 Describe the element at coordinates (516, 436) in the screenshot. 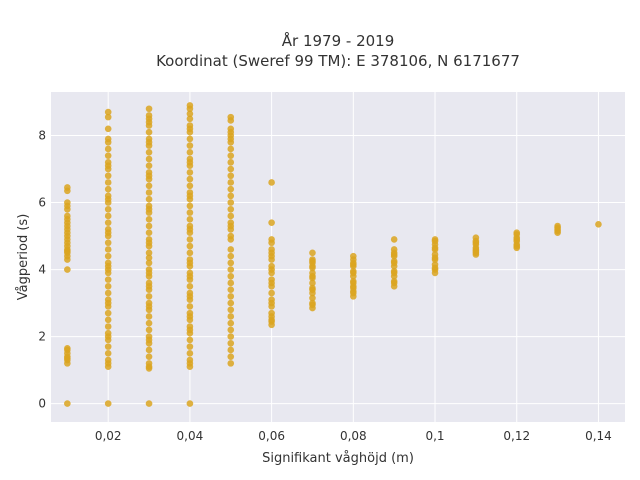

I see `x-tick-label: 0,12` at that location.